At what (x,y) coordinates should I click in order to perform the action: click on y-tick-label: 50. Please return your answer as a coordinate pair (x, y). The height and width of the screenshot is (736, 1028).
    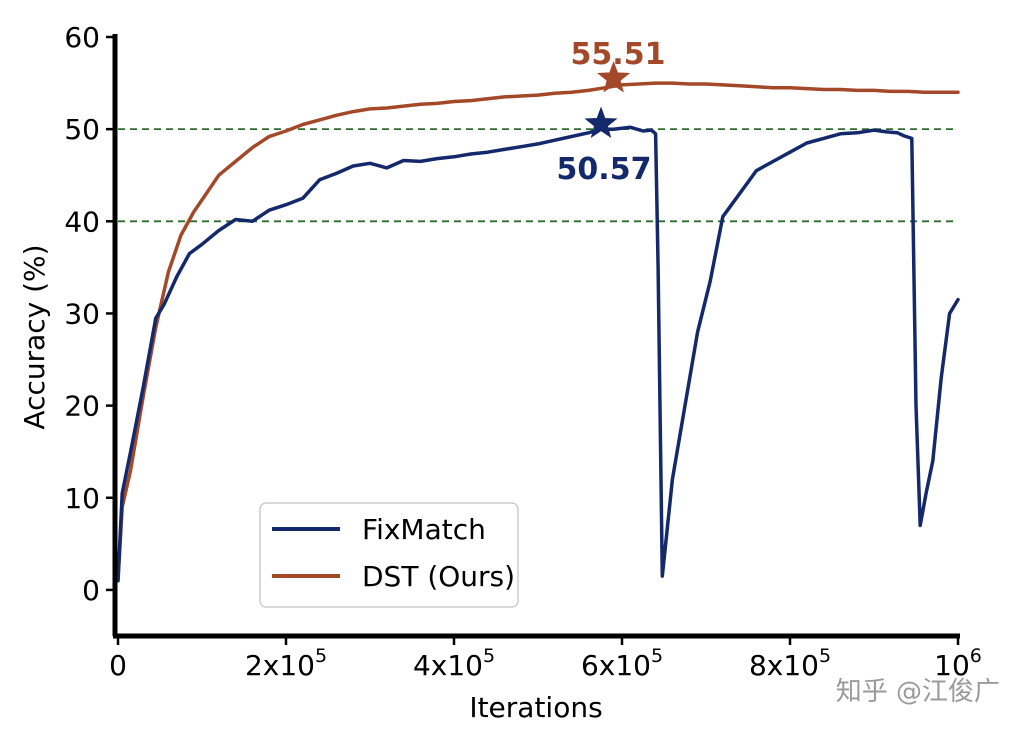
    Looking at the image, I should click on (82, 129).